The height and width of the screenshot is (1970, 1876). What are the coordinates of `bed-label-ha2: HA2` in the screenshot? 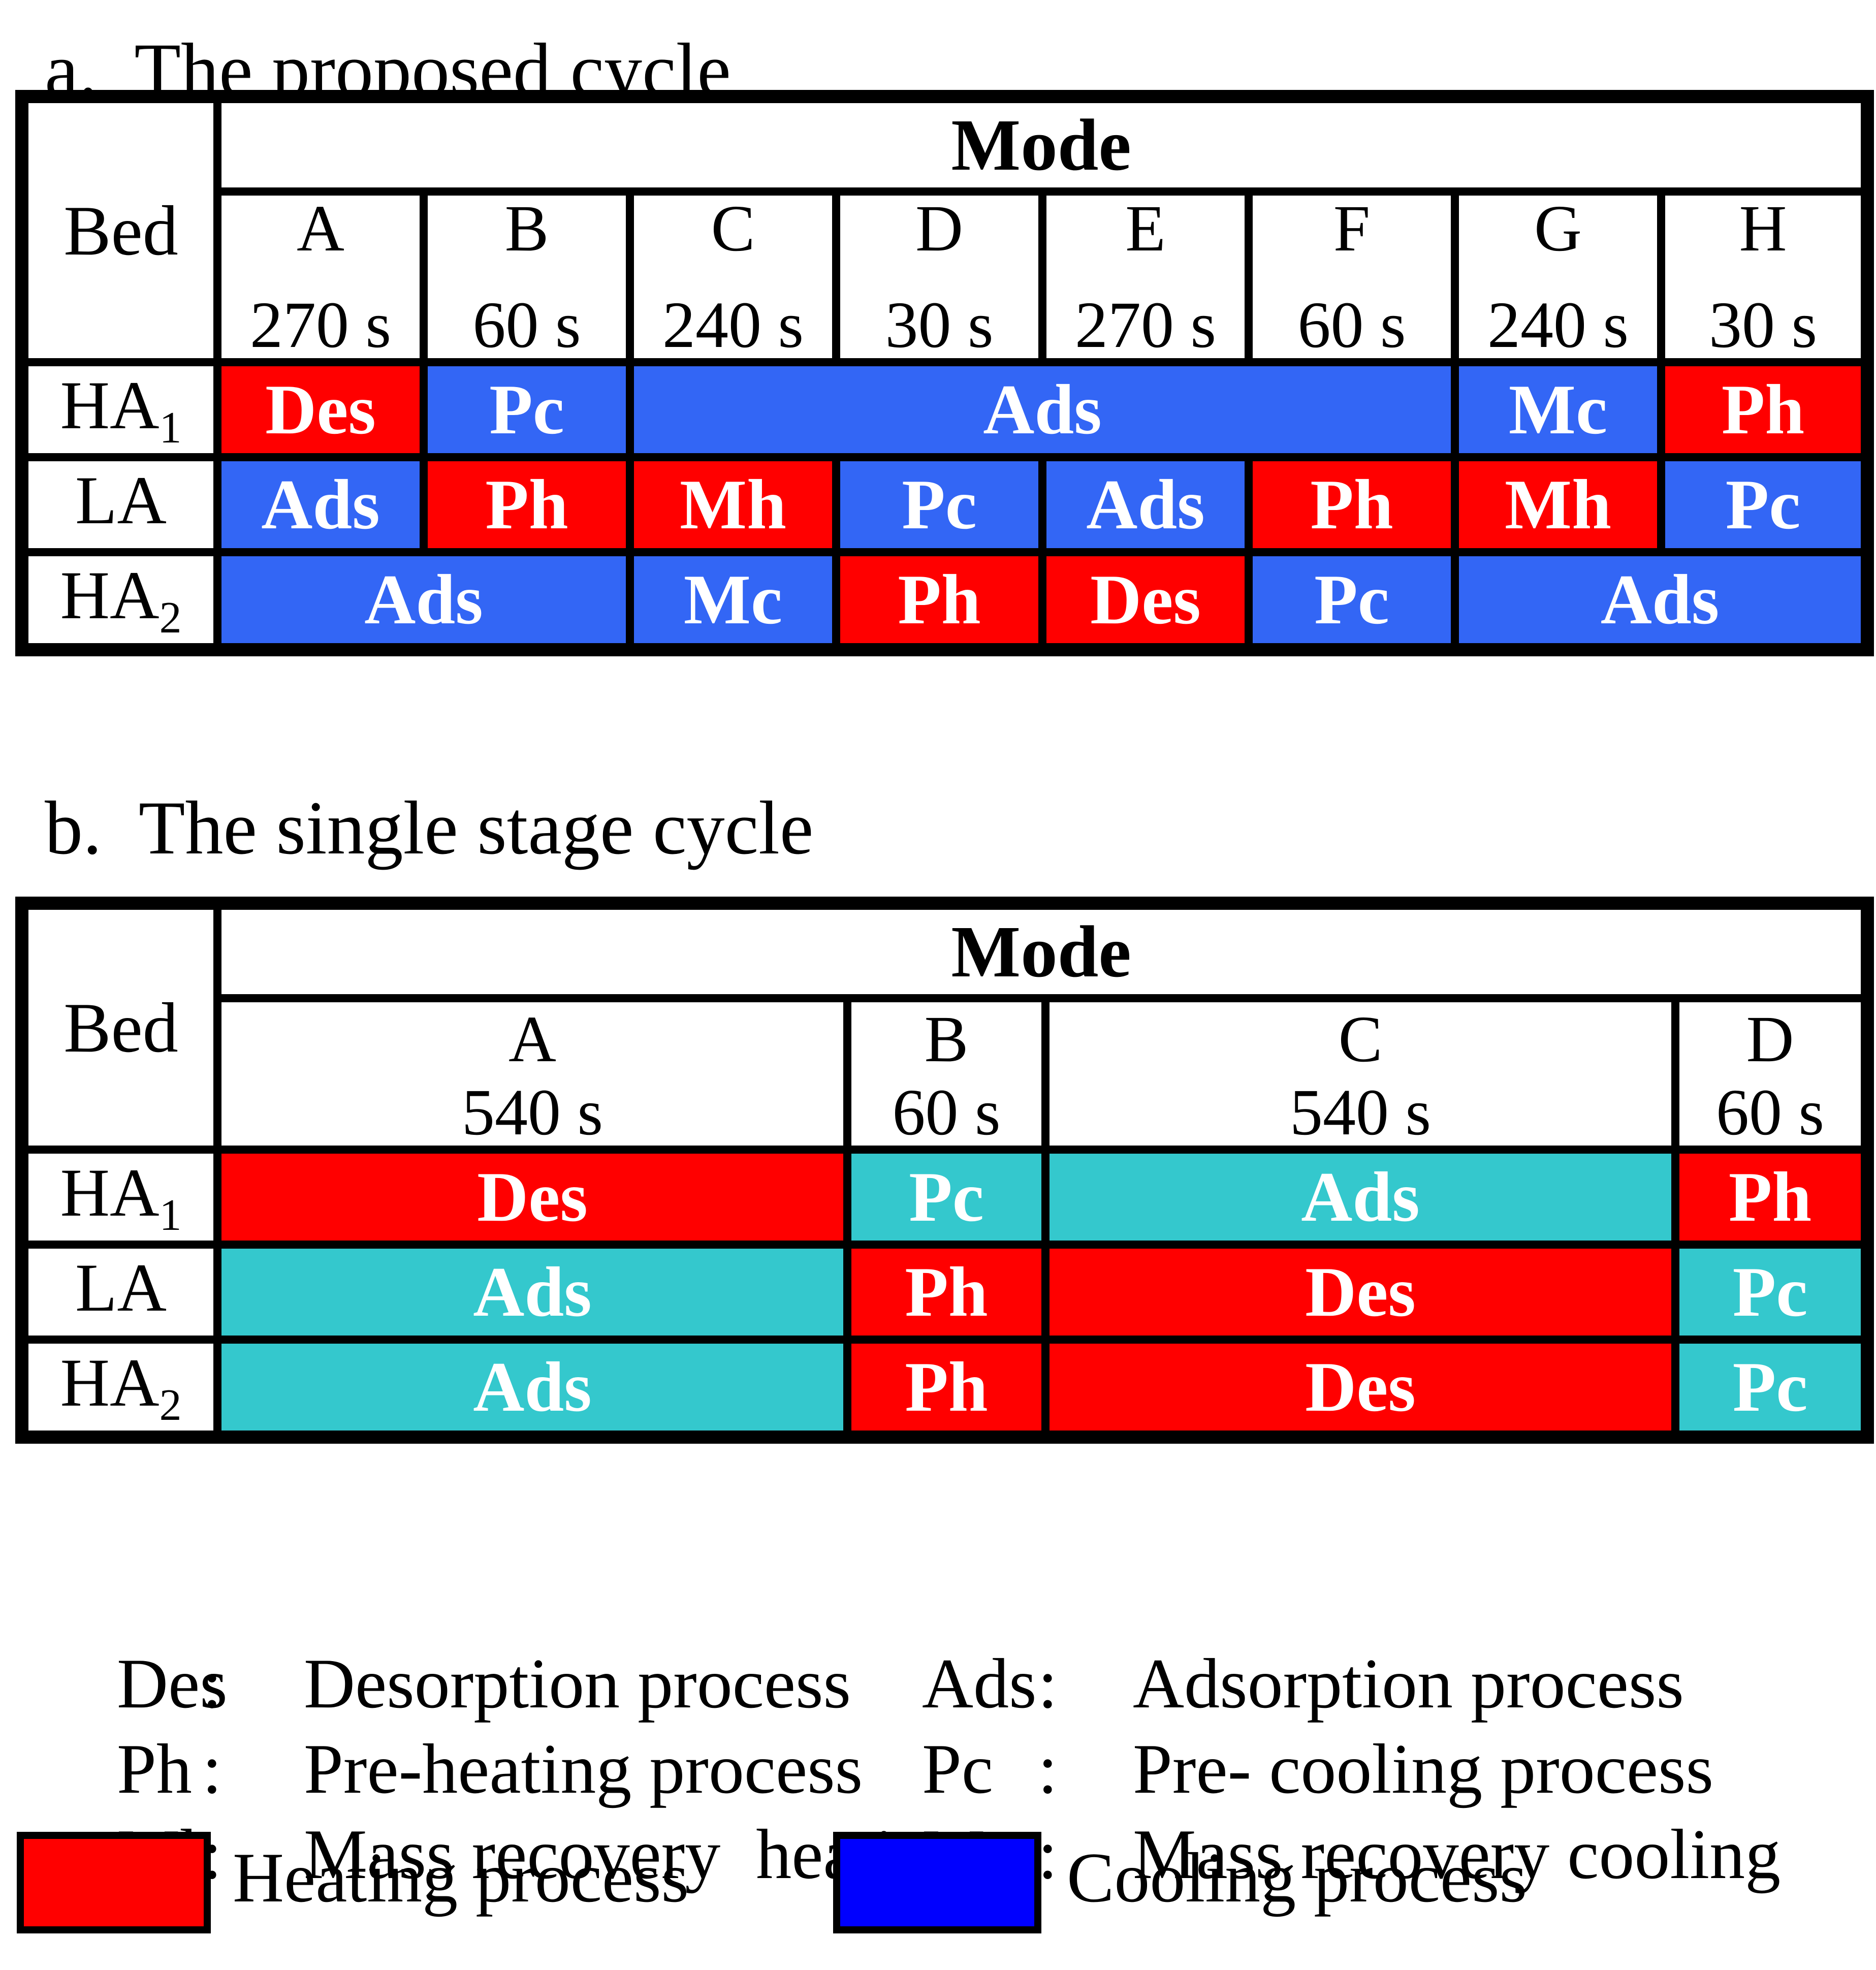 It's located at (119, 1389).